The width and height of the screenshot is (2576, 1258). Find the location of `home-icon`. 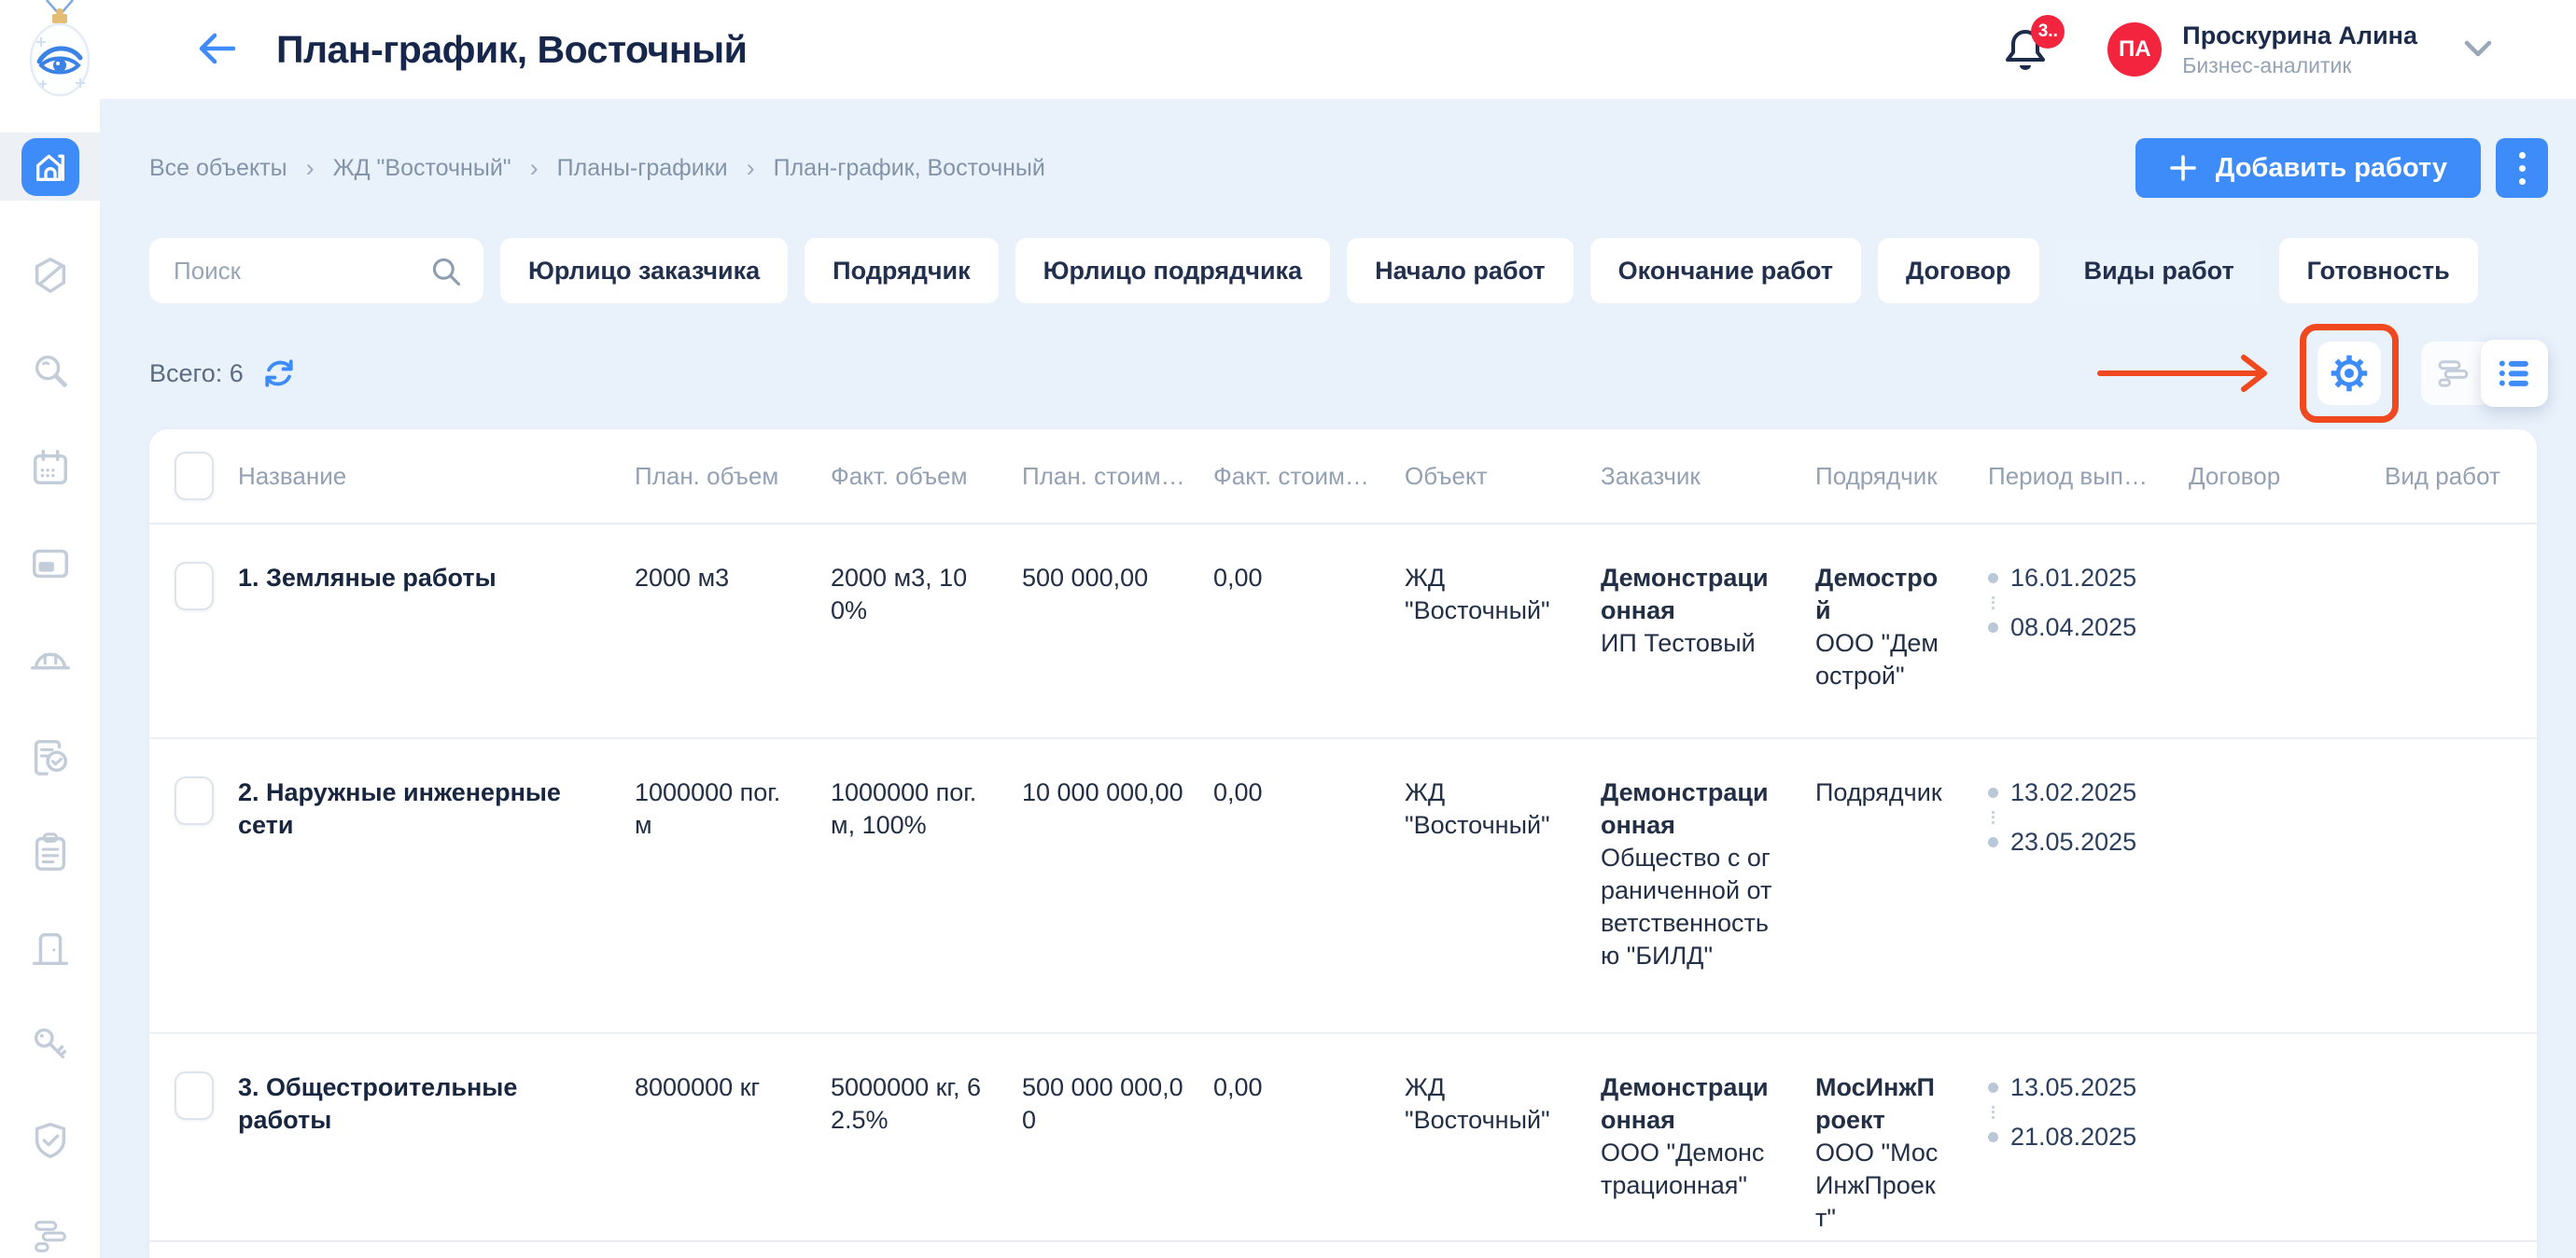

home-icon is located at coordinates (49, 167).